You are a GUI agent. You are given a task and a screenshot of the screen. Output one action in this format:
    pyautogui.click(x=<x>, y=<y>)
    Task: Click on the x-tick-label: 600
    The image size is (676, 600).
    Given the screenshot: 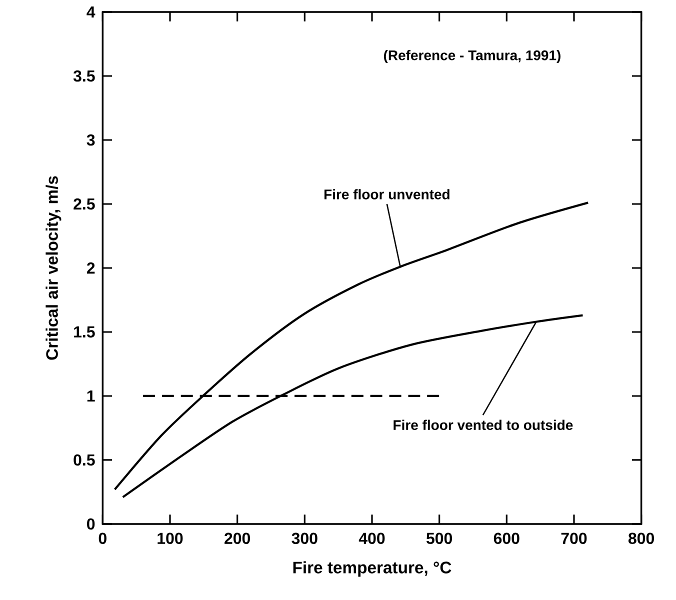 What is the action you would take?
    pyautogui.click(x=507, y=538)
    